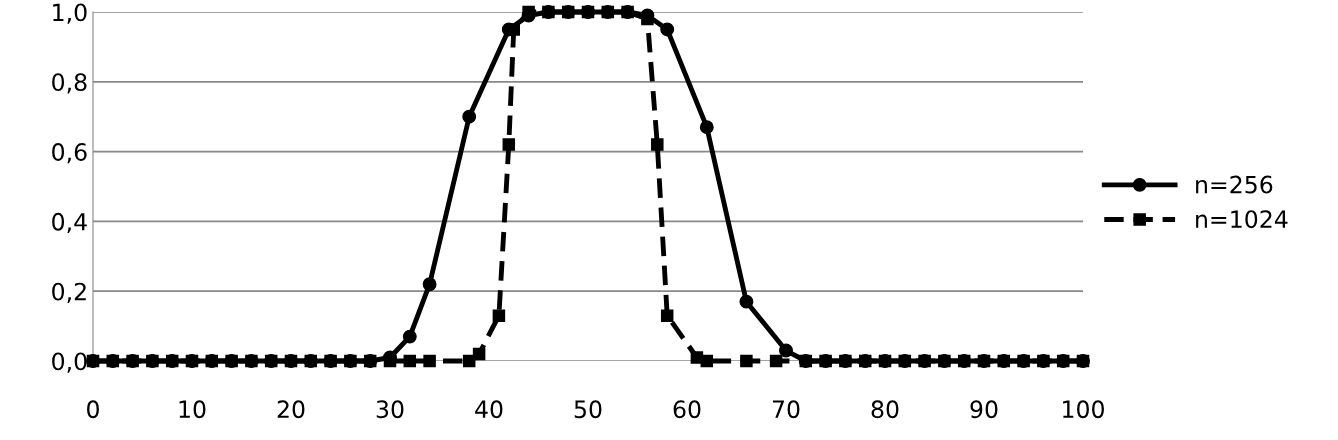  What do you see at coordinates (687, 409) in the screenshot?
I see `x-tick-label: 60` at bounding box center [687, 409].